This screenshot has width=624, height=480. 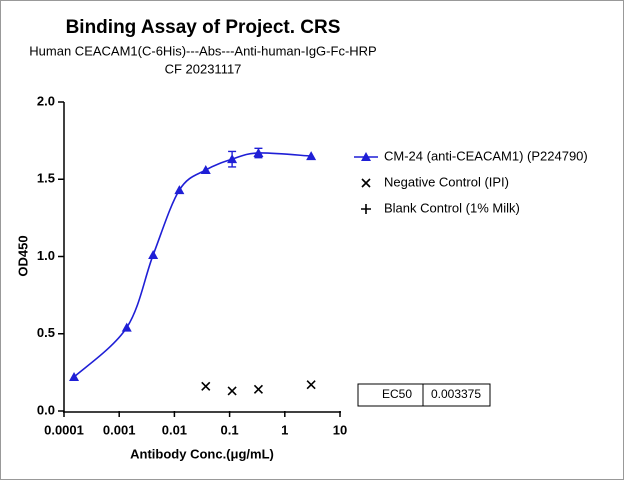 What do you see at coordinates (46, 178) in the screenshot?
I see `y-tick-label: 1.5` at bounding box center [46, 178].